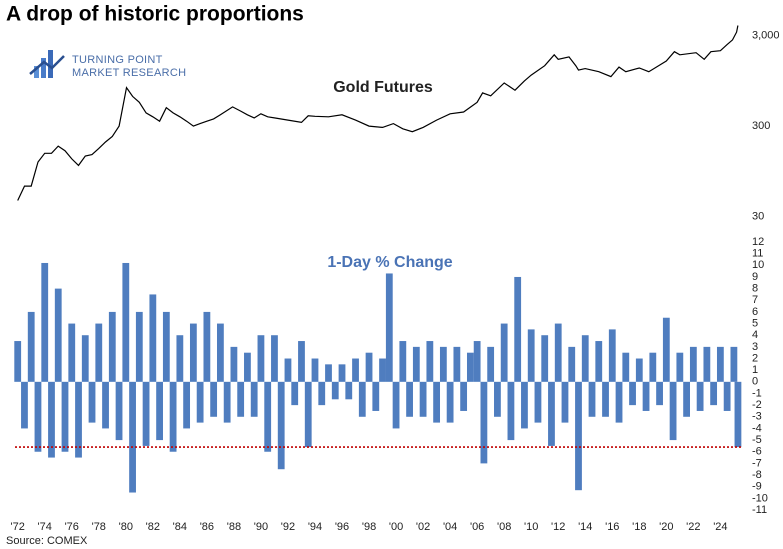  I want to click on y-tick-label: 5, so click(755, 323).